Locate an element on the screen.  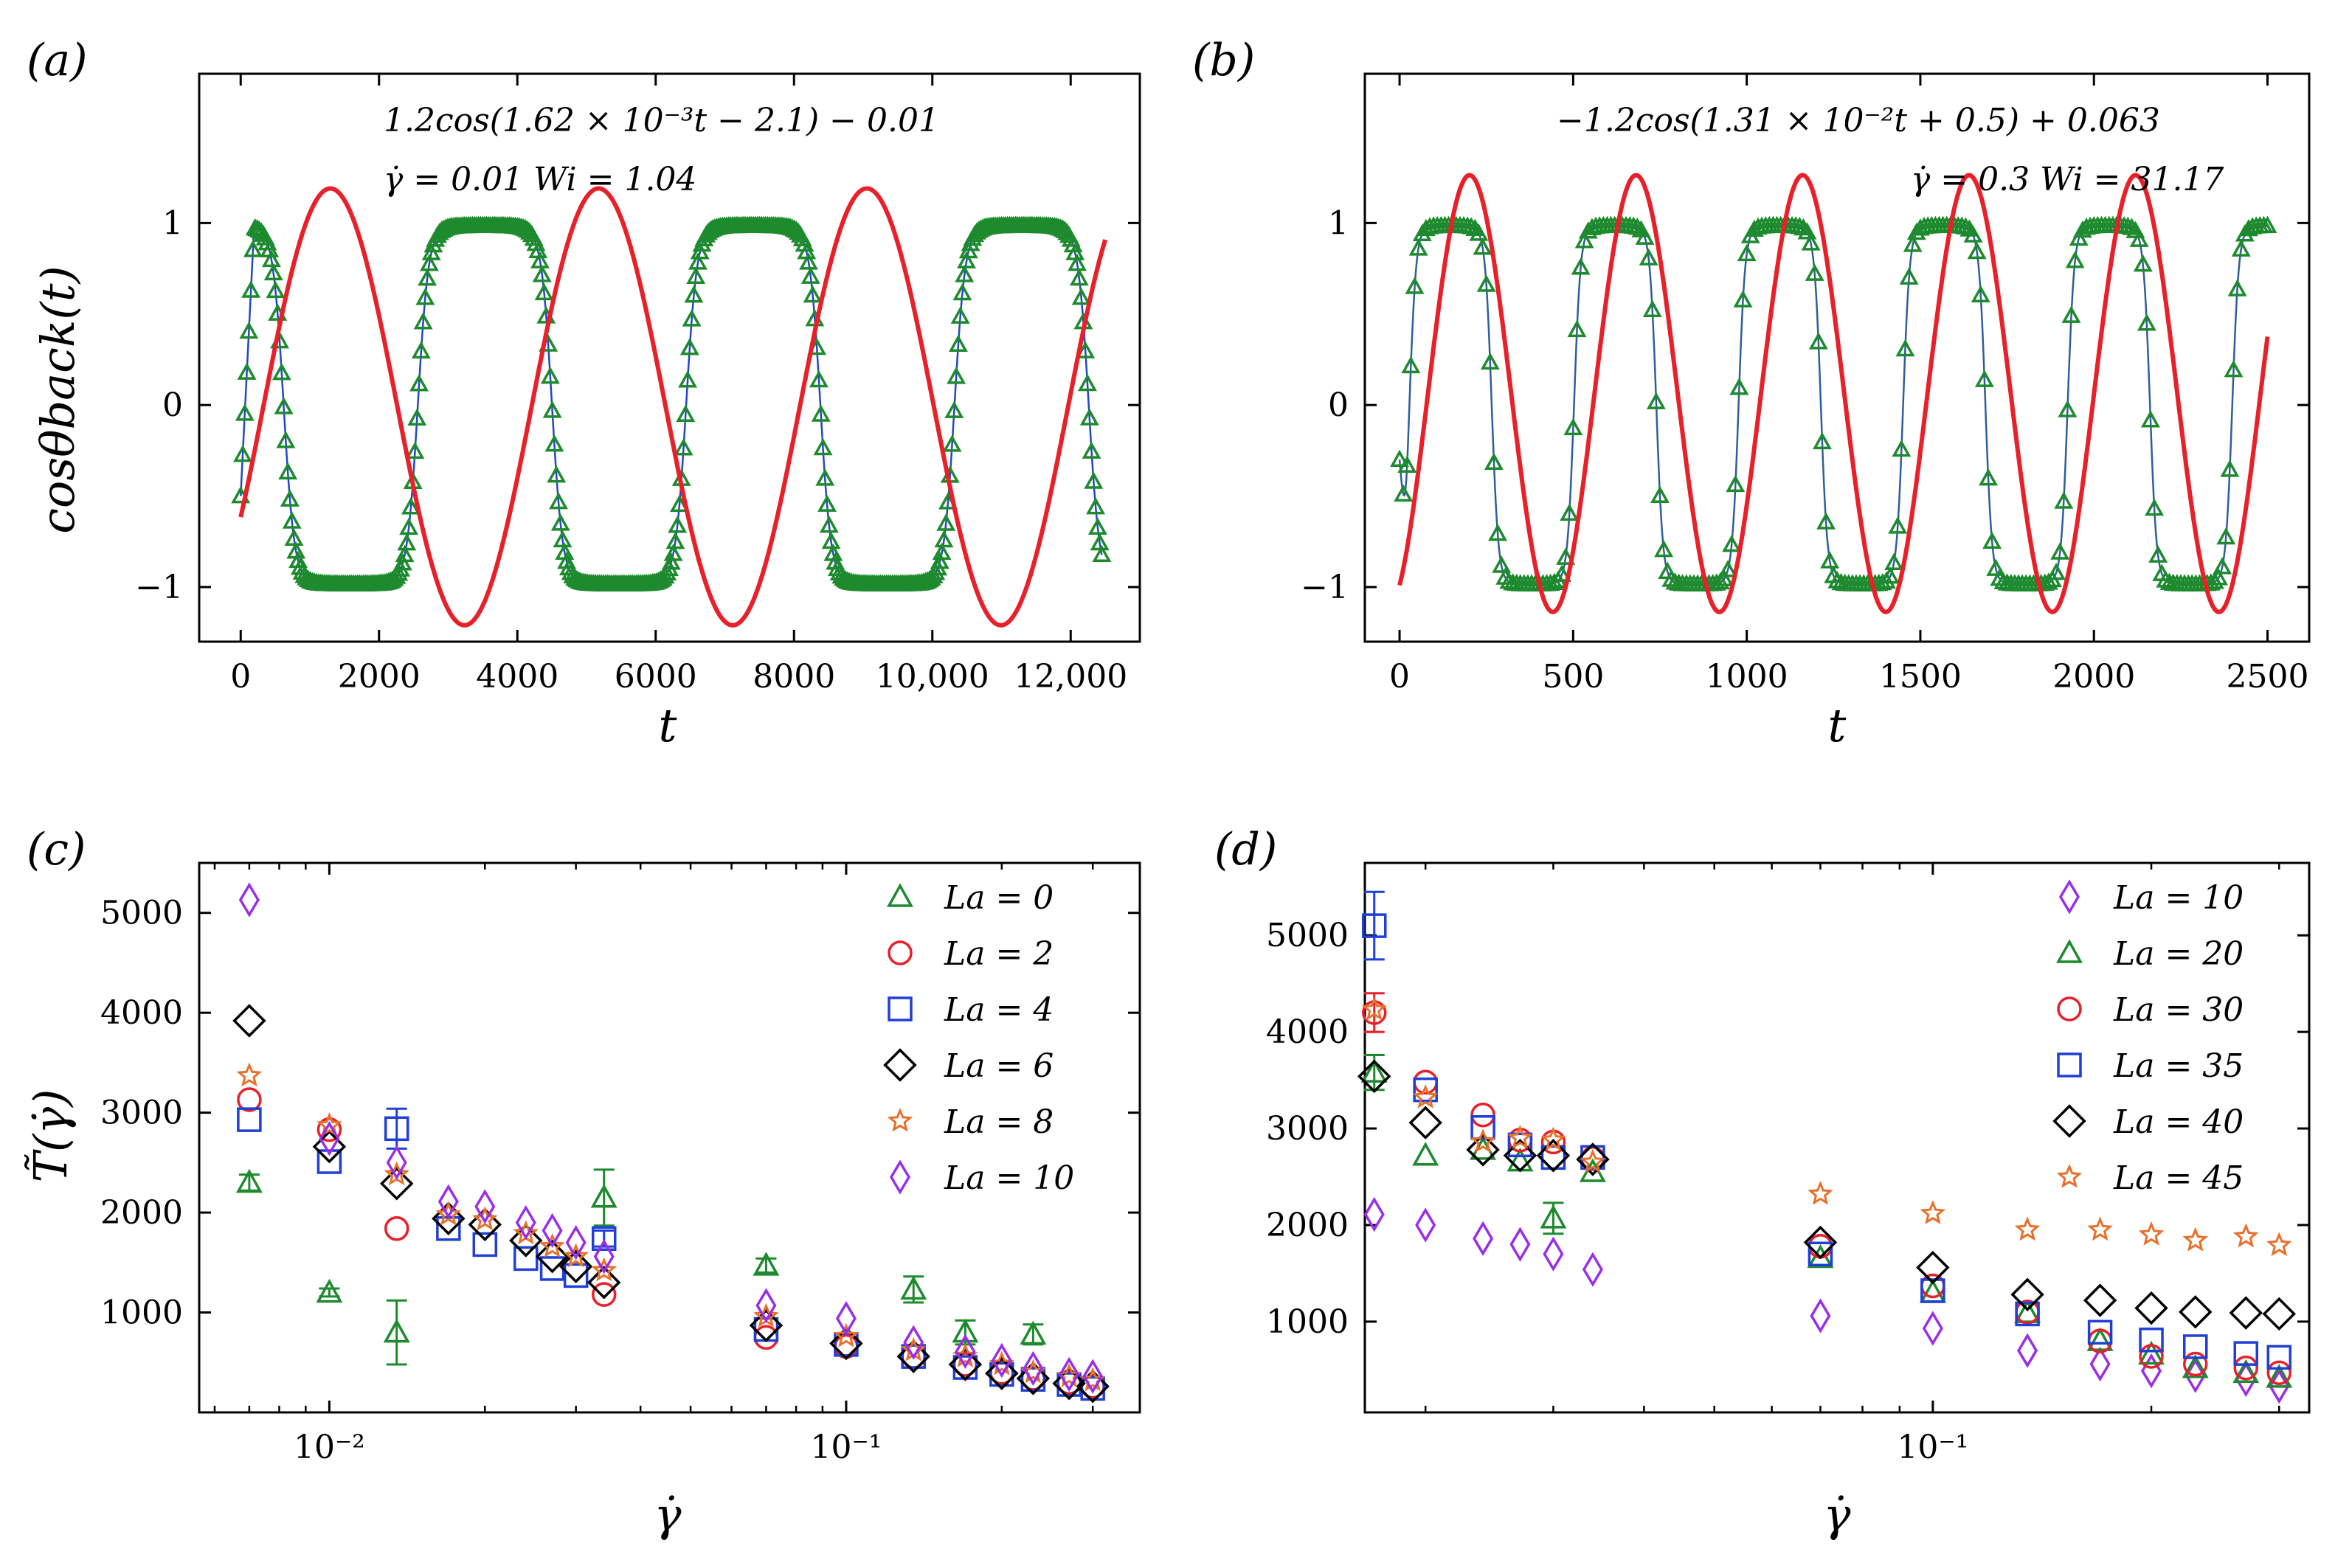
panel-d-legend-label: La = 35 is located at coordinates (2178, 1066).